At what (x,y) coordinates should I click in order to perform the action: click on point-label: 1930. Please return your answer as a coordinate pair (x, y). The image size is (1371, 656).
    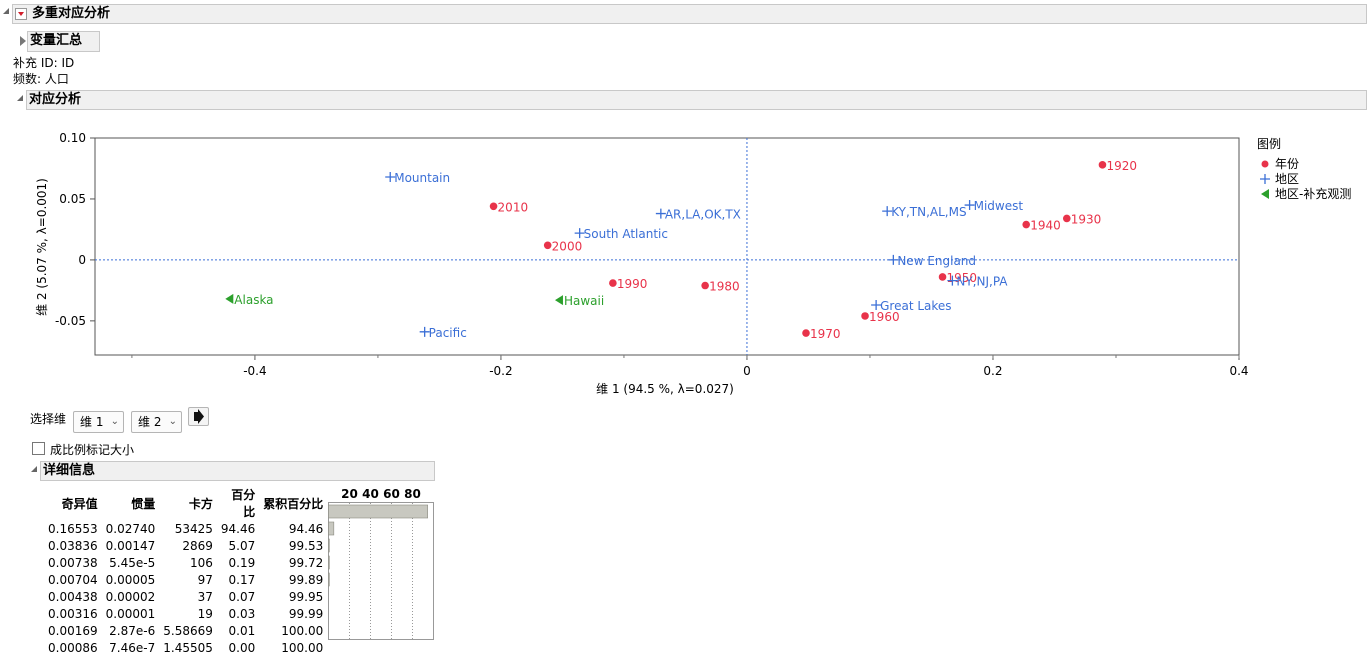
    Looking at the image, I should click on (1086, 219).